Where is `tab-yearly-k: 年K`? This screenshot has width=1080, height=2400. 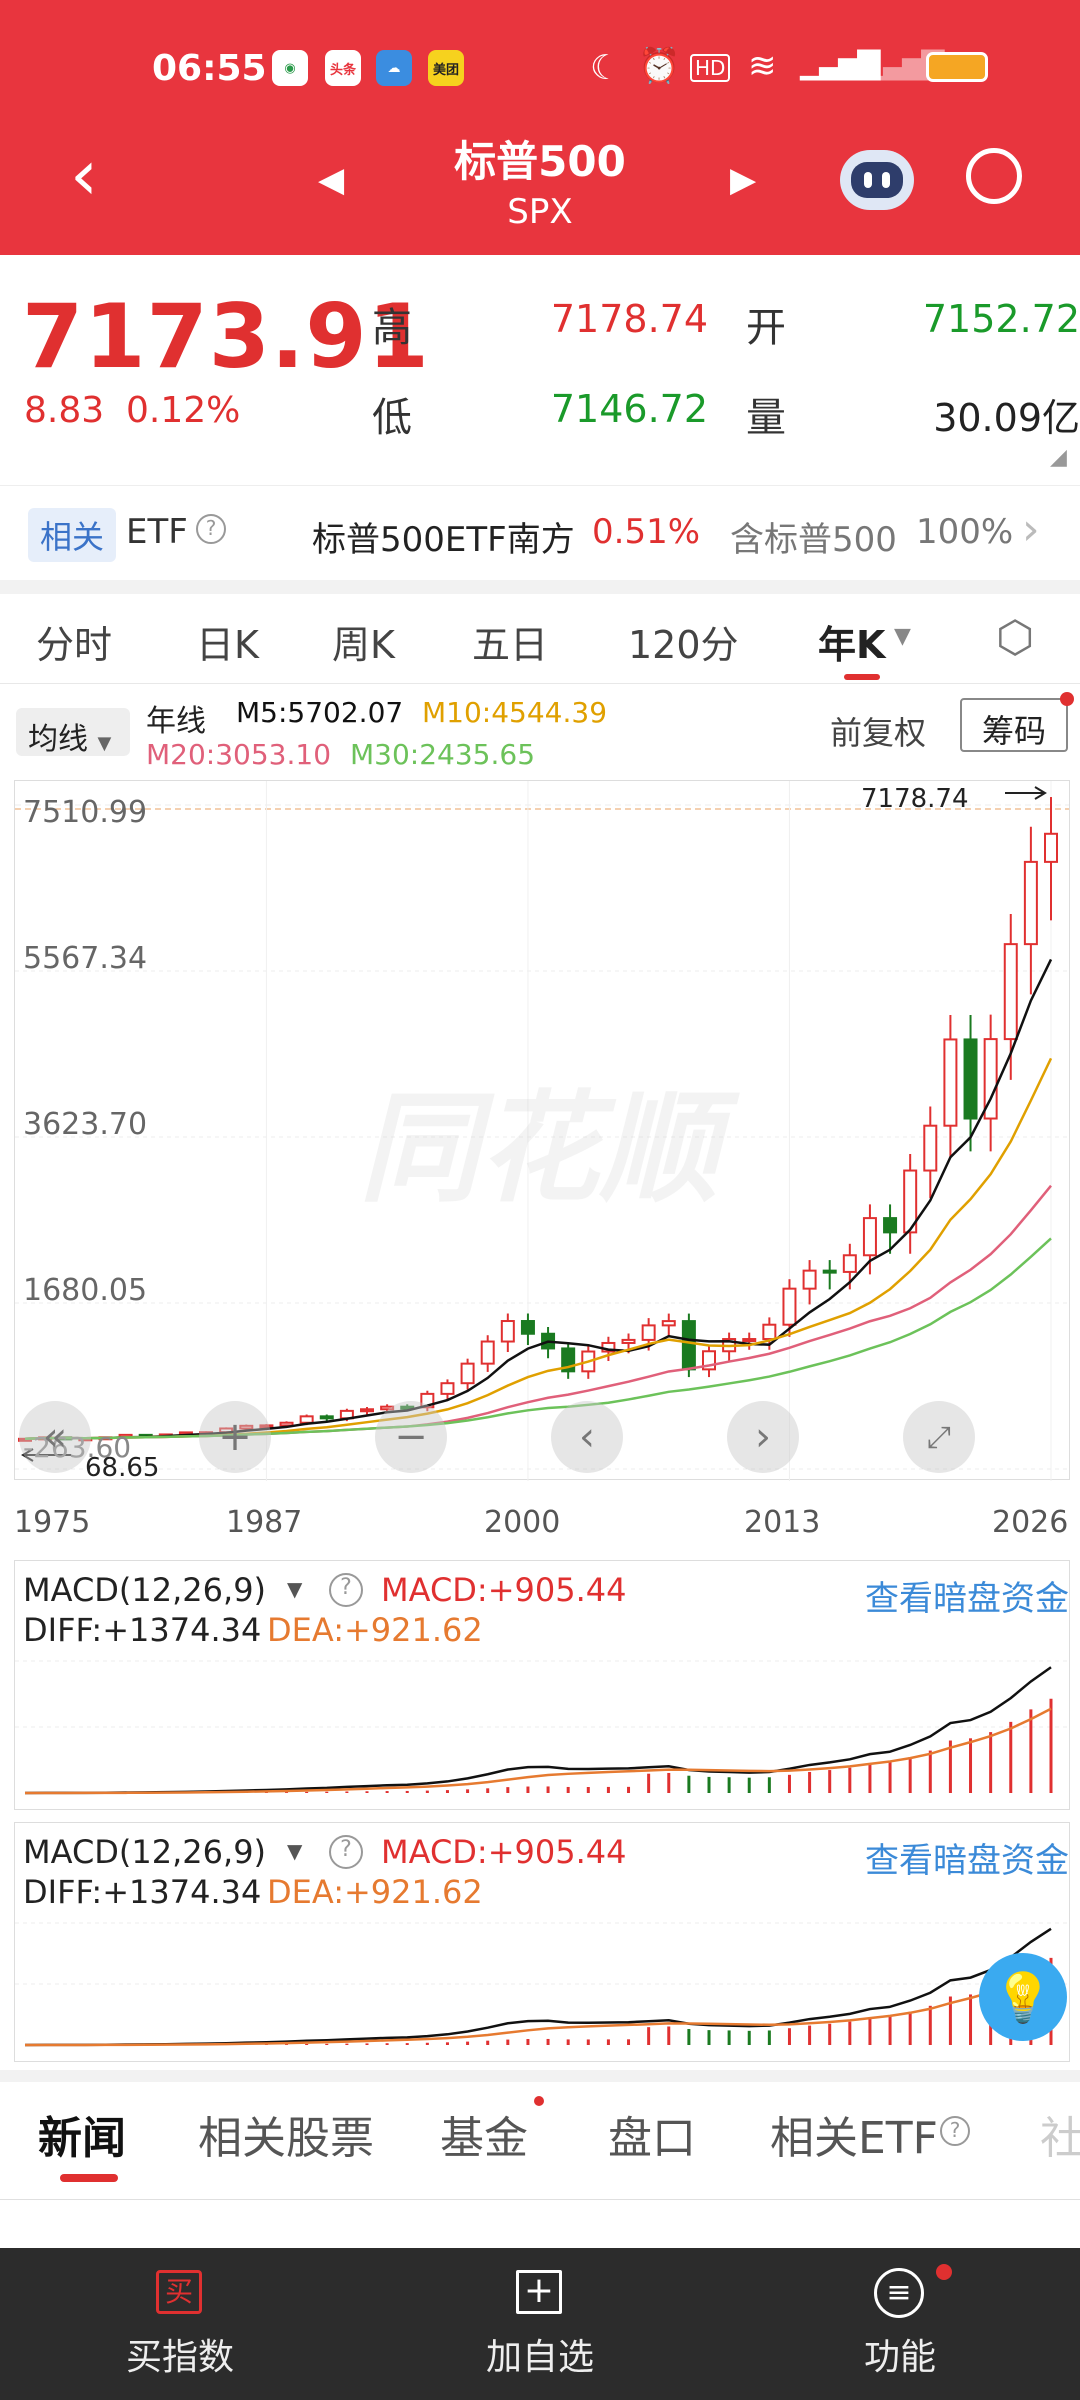 tab-yearly-k: 年K is located at coordinates (852, 645).